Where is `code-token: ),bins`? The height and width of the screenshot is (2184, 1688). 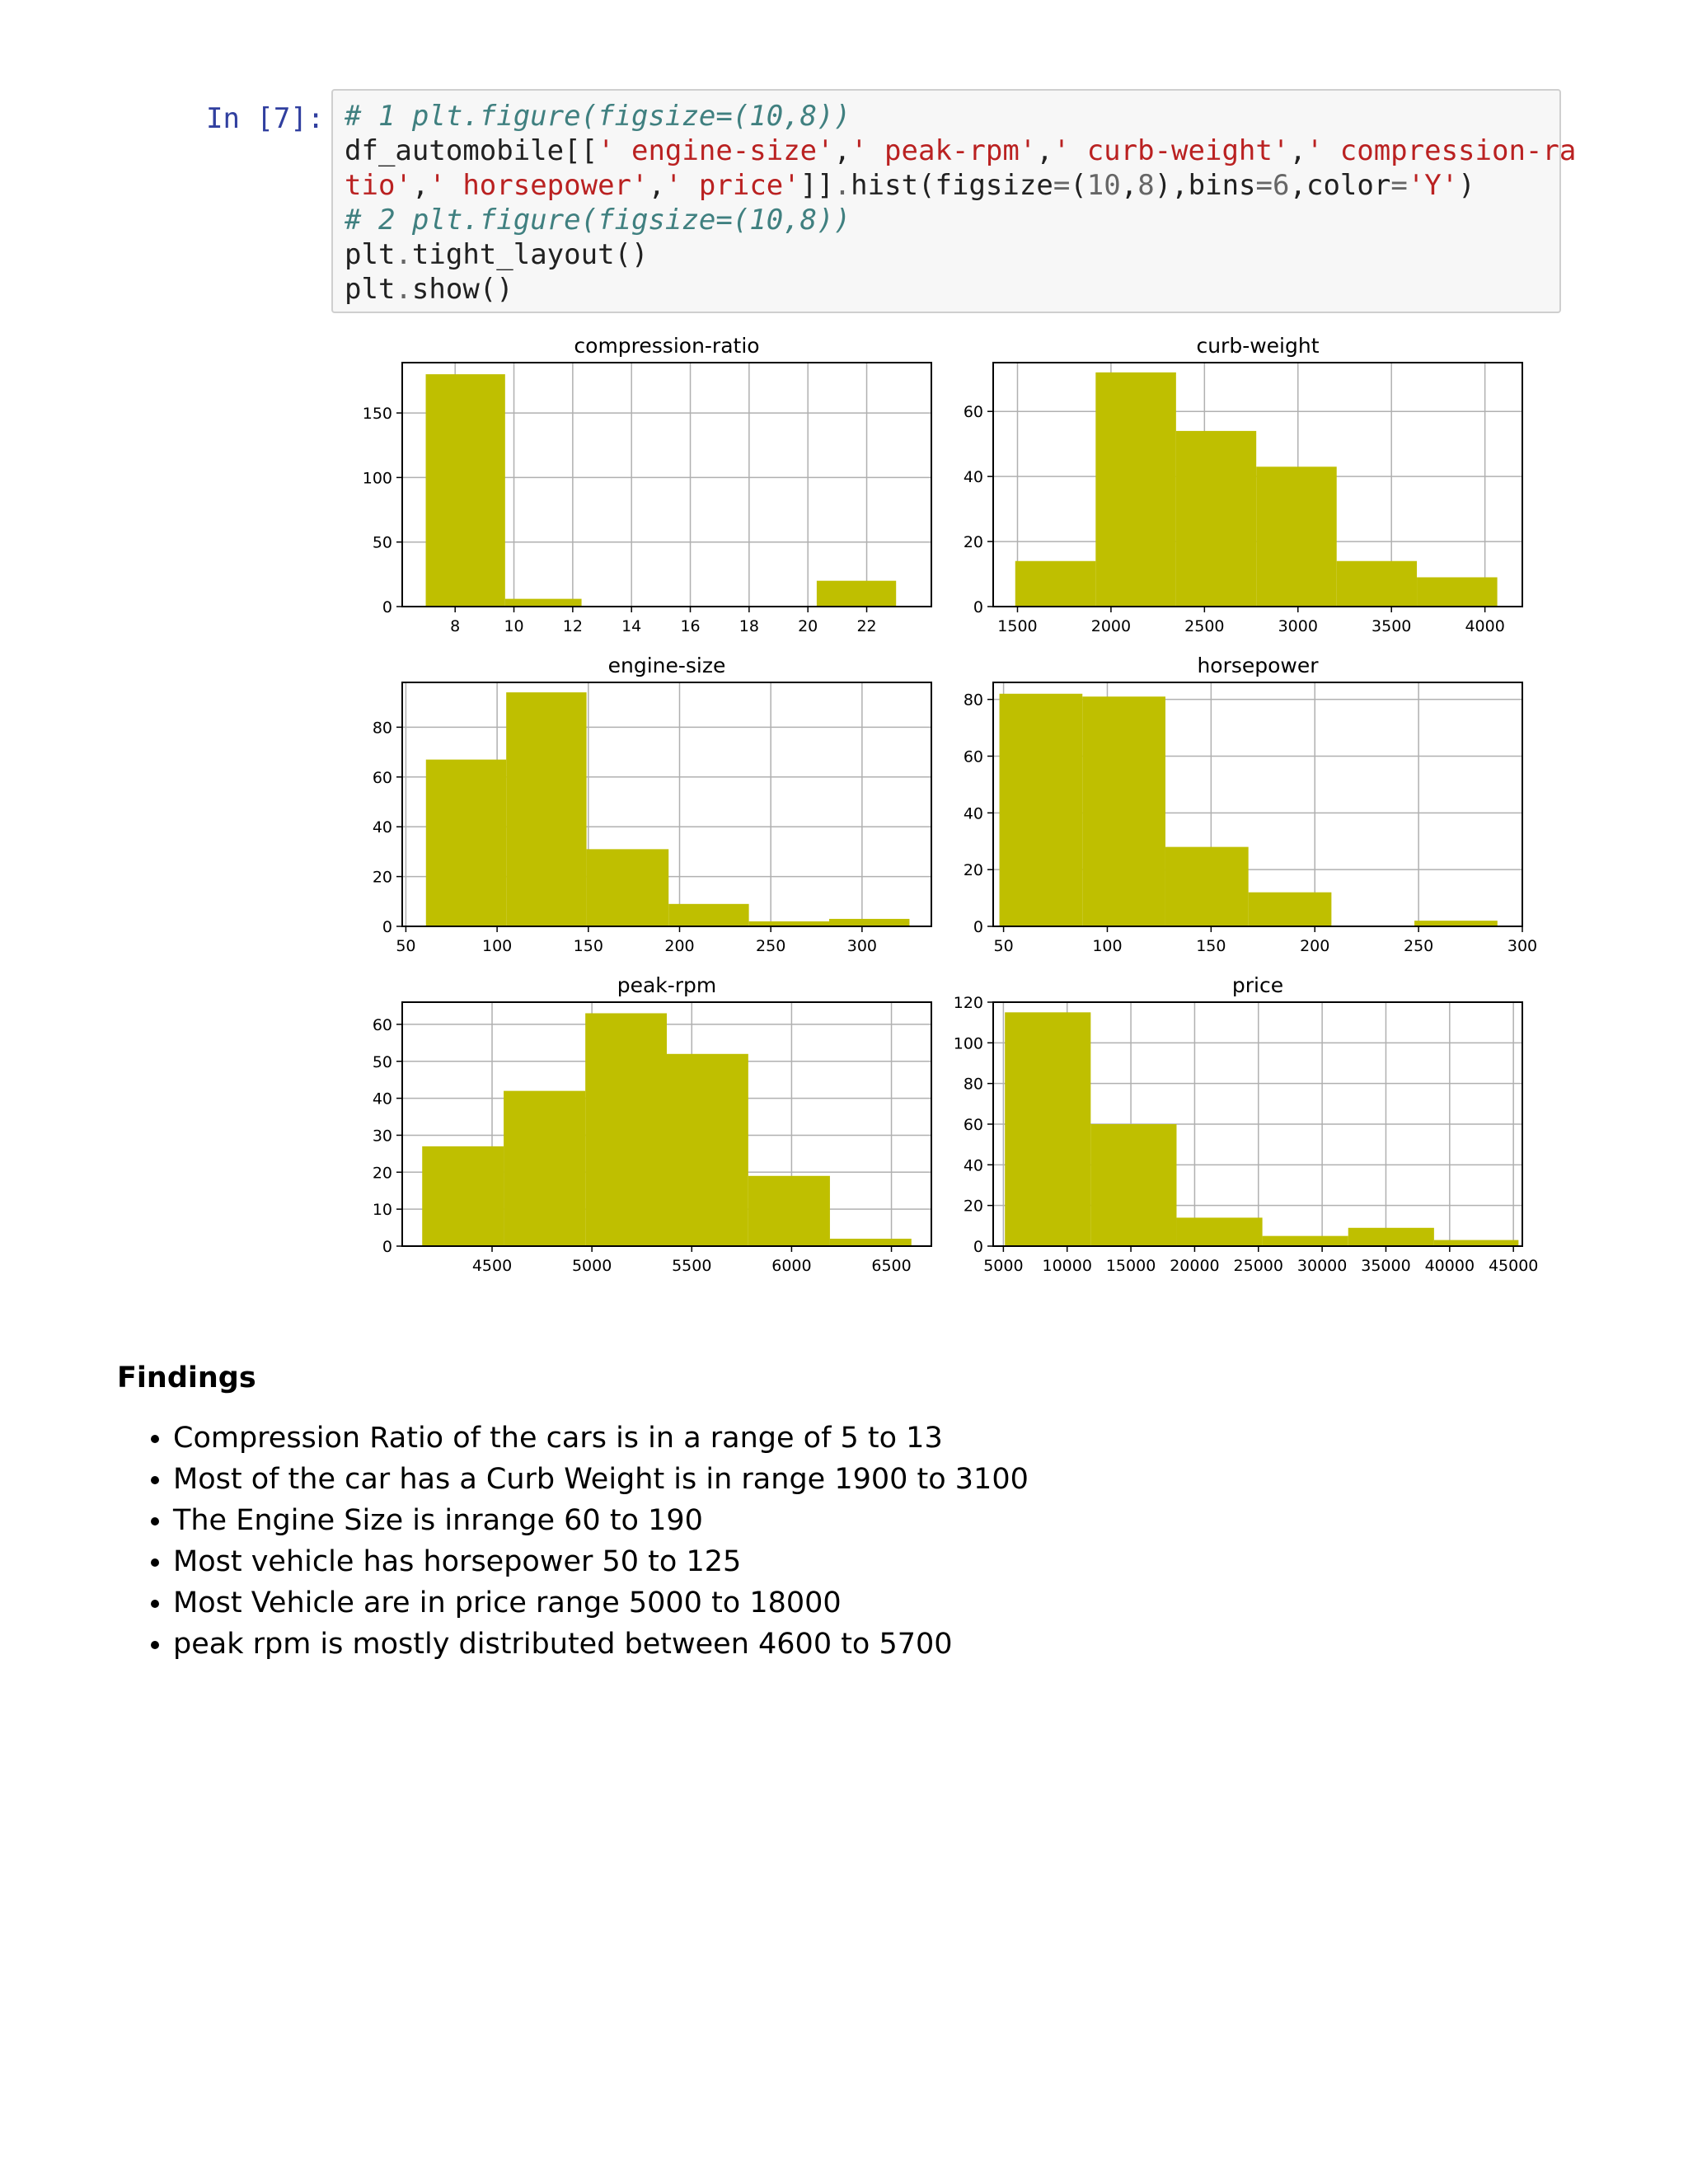 code-token: ),bins is located at coordinates (1205, 185).